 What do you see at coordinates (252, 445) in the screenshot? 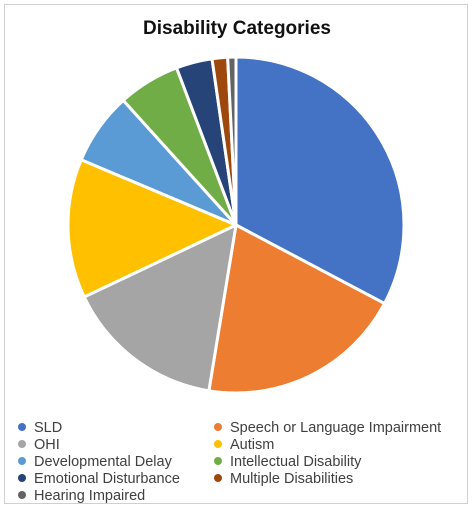
I see `legend-label: Autism` at bounding box center [252, 445].